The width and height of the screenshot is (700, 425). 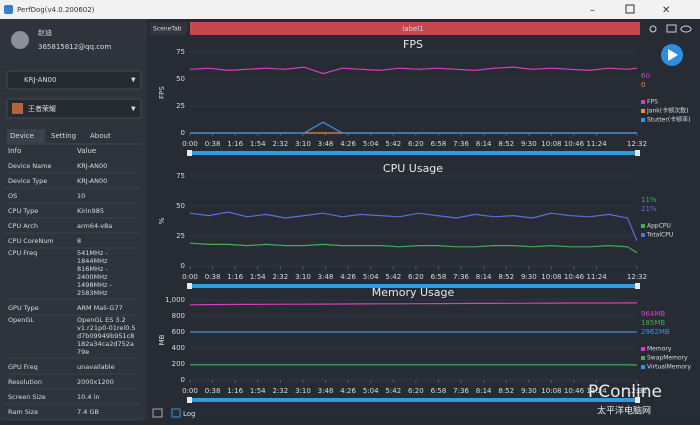 I want to click on y-tick-label: 50, so click(x=180, y=79).